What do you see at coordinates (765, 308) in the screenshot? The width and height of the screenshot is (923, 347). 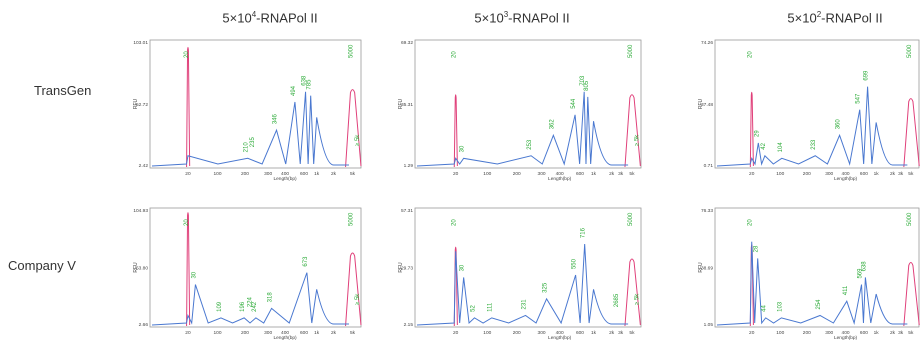 I see `peak-size-label: 44` at bounding box center [765, 308].